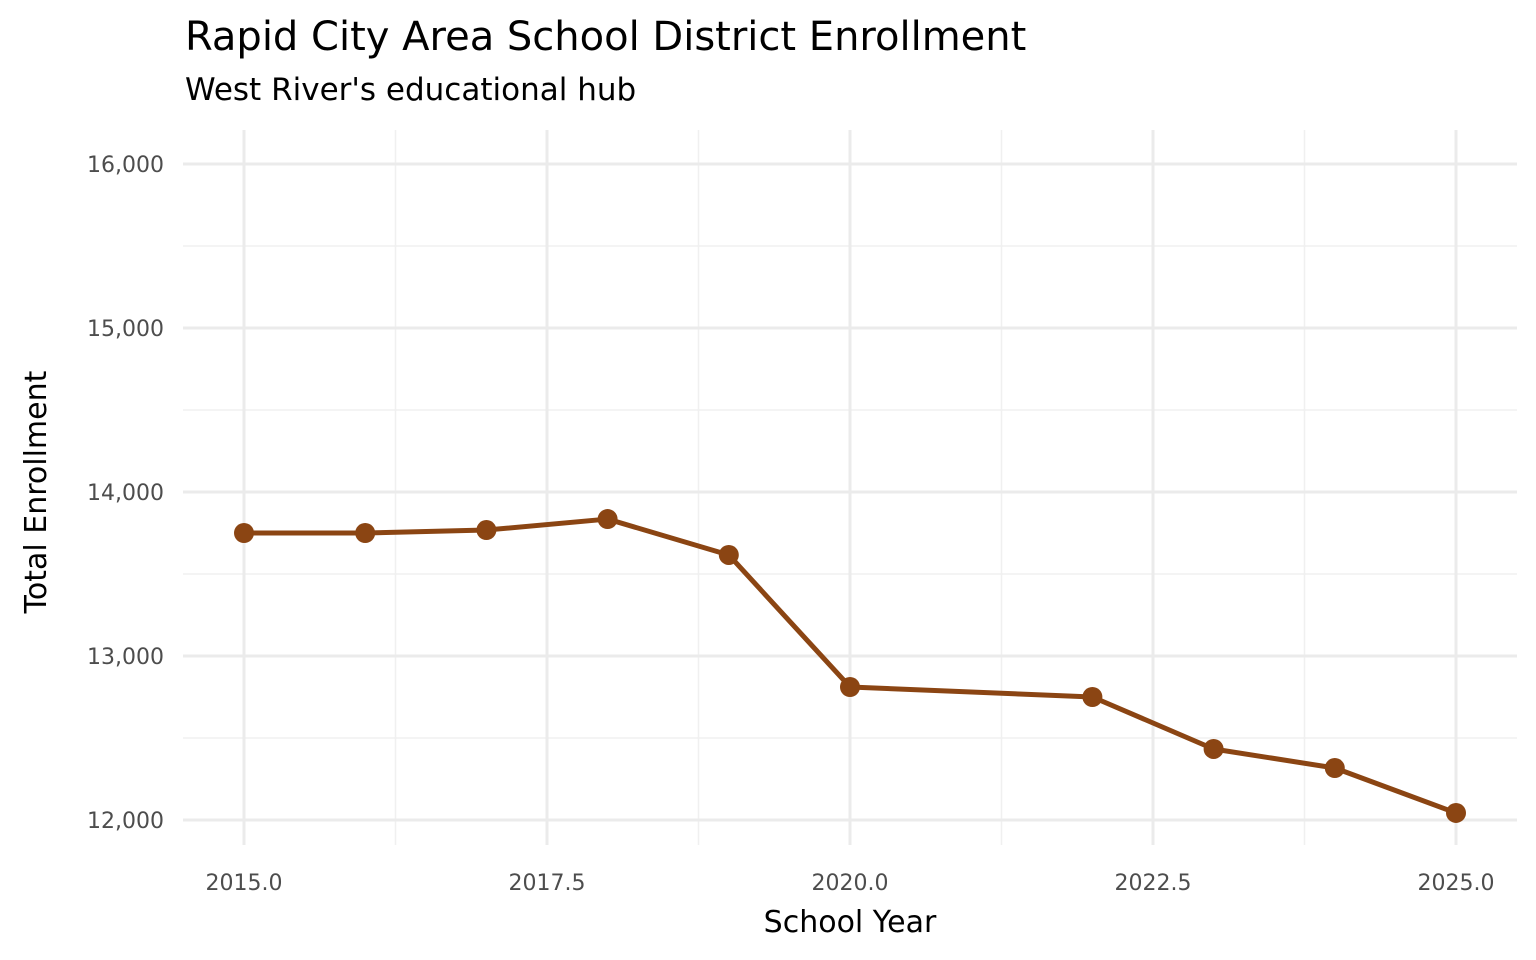  What do you see at coordinates (1456, 883) in the screenshot?
I see `x-tick-label: 2025.0` at bounding box center [1456, 883].